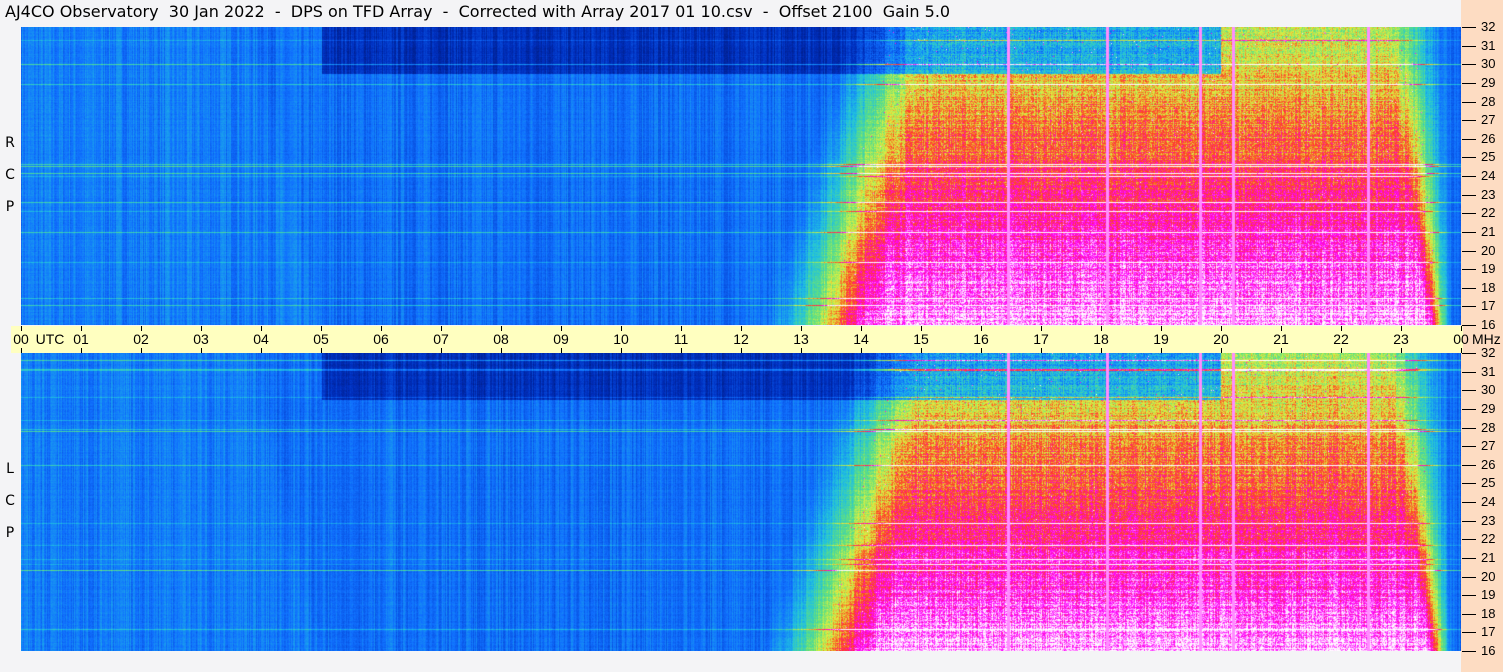 This screenshot has width=1503, height=672. Describe the element at coordinates (10, 469) in the screenshot. I see `panel-label-letter: L` at that location.